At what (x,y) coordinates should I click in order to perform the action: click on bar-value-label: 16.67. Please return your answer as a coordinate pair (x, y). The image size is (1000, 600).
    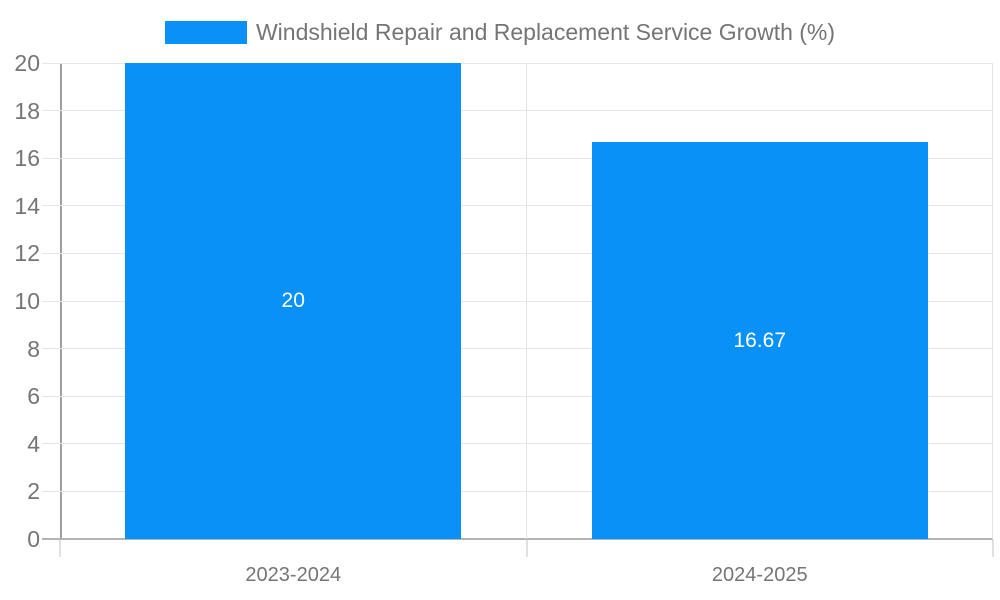
    Looking at the image, I should click on (760, 340).